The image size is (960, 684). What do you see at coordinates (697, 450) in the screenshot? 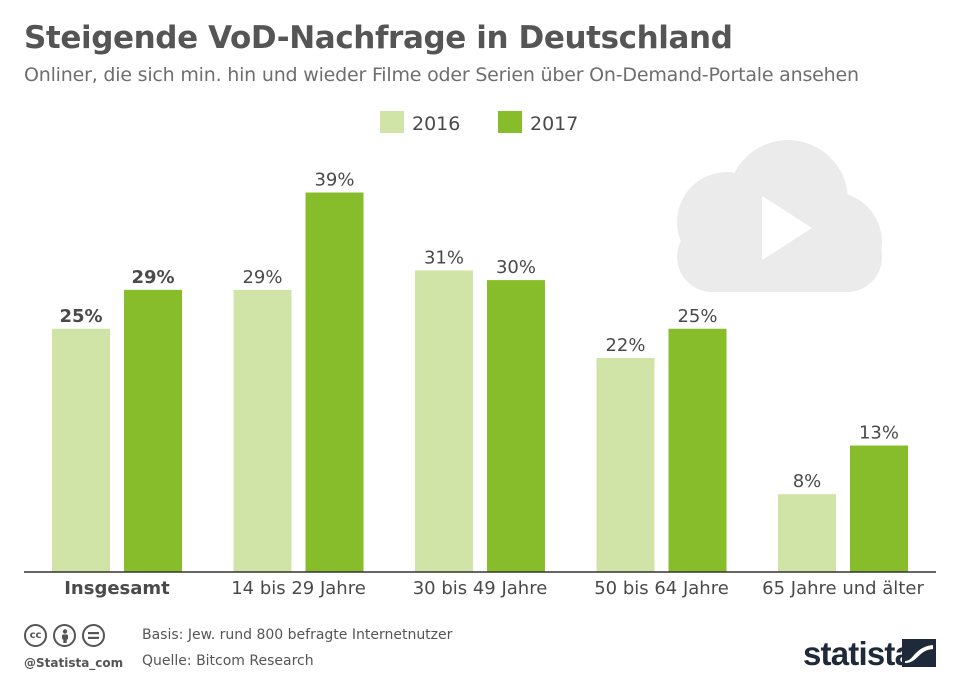
I see `bar-2017-50-bis-64-jahre` at bounding box center [697, 450].